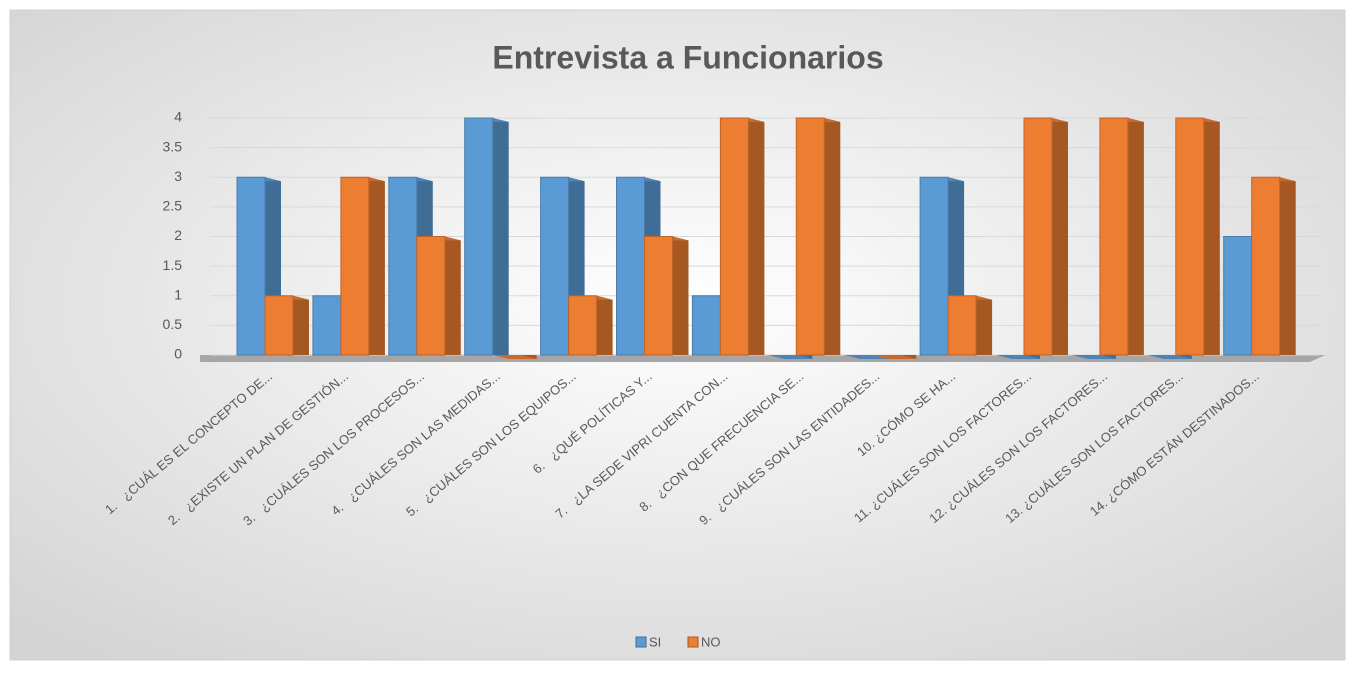  Describe the element at coordinates (173, 265) in the screenshot. I see `y-tick-label: 1.5` at that location.